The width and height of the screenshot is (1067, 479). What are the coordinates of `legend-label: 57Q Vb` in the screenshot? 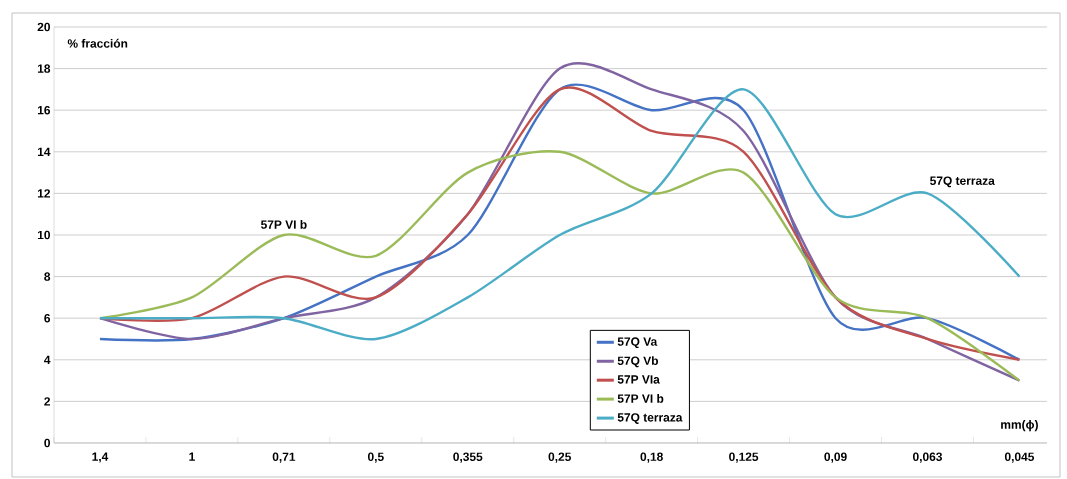 It's located at (638, 362).